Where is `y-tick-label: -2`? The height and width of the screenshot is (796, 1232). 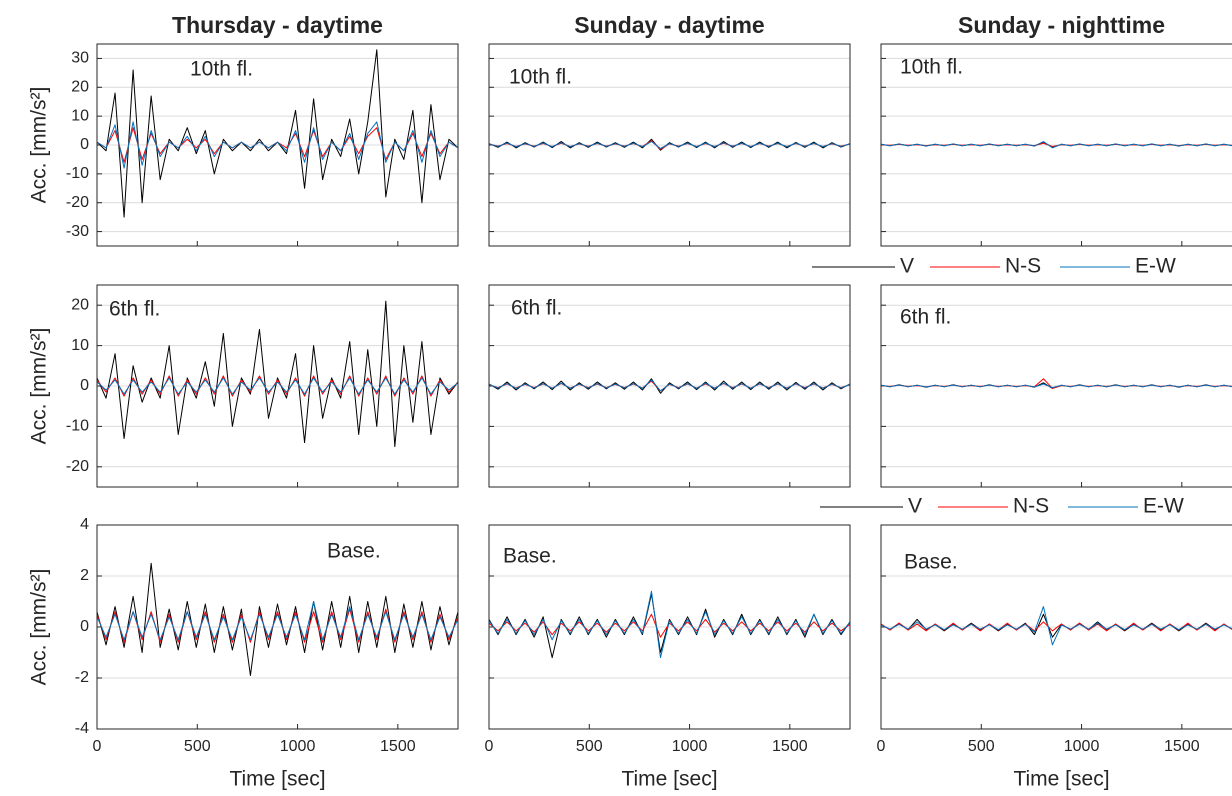
y-tick-label: -2 is located at coordinates (82, 677).